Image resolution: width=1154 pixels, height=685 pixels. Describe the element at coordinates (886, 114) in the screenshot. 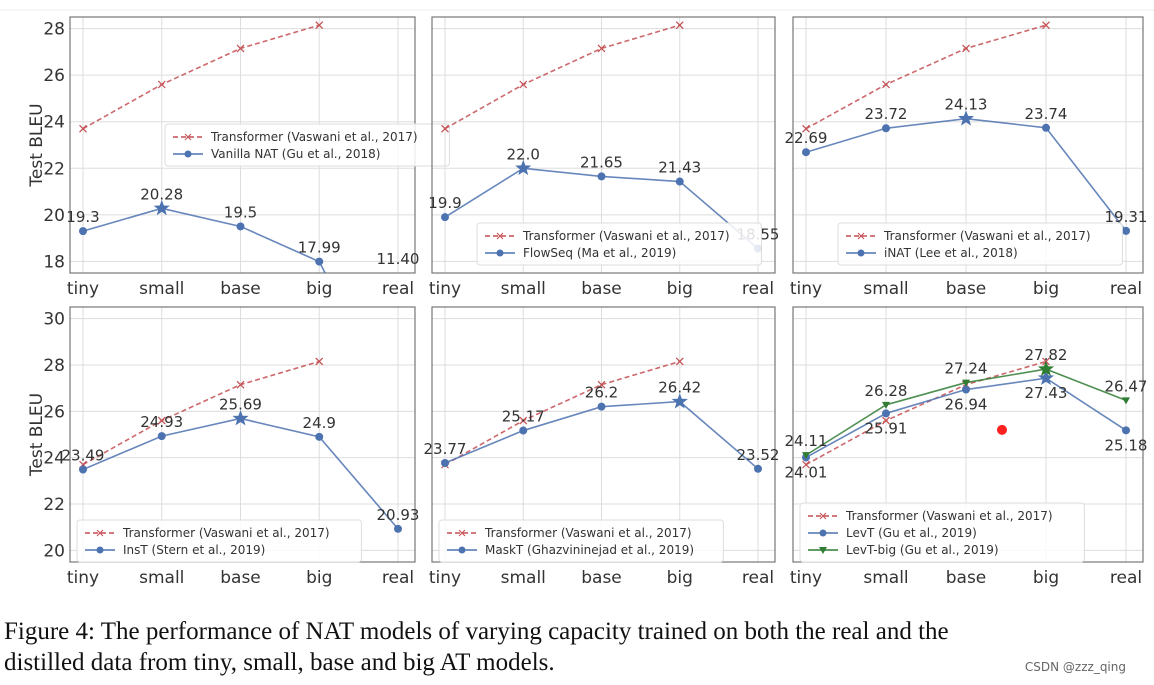

I see `data-label: 23.72` at that location.